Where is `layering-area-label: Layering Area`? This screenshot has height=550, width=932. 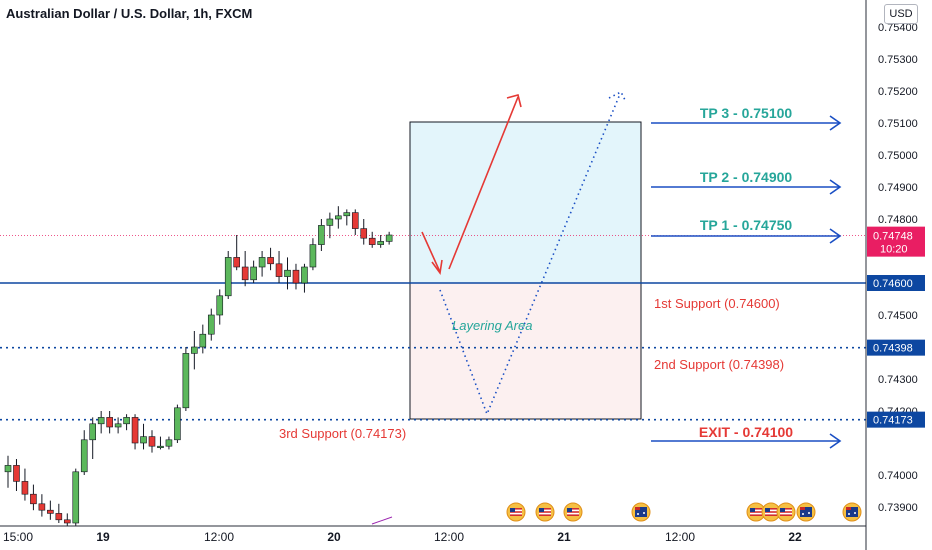
layering-area-label: Layering Area is located at coordinates (492, 325).